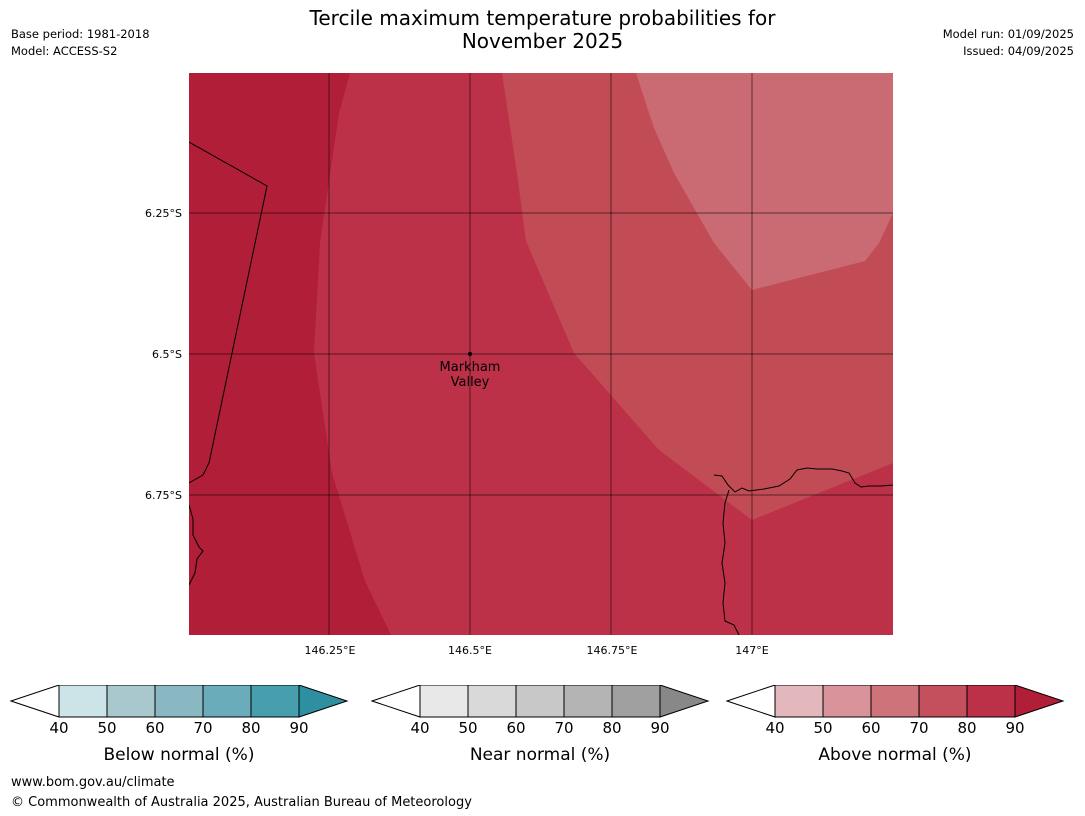 The image size is (1085, 816). Describe the element at coordinates (895, 755) in the screenshot. I see `cbar-above-label: Above normal (%)` at that location.